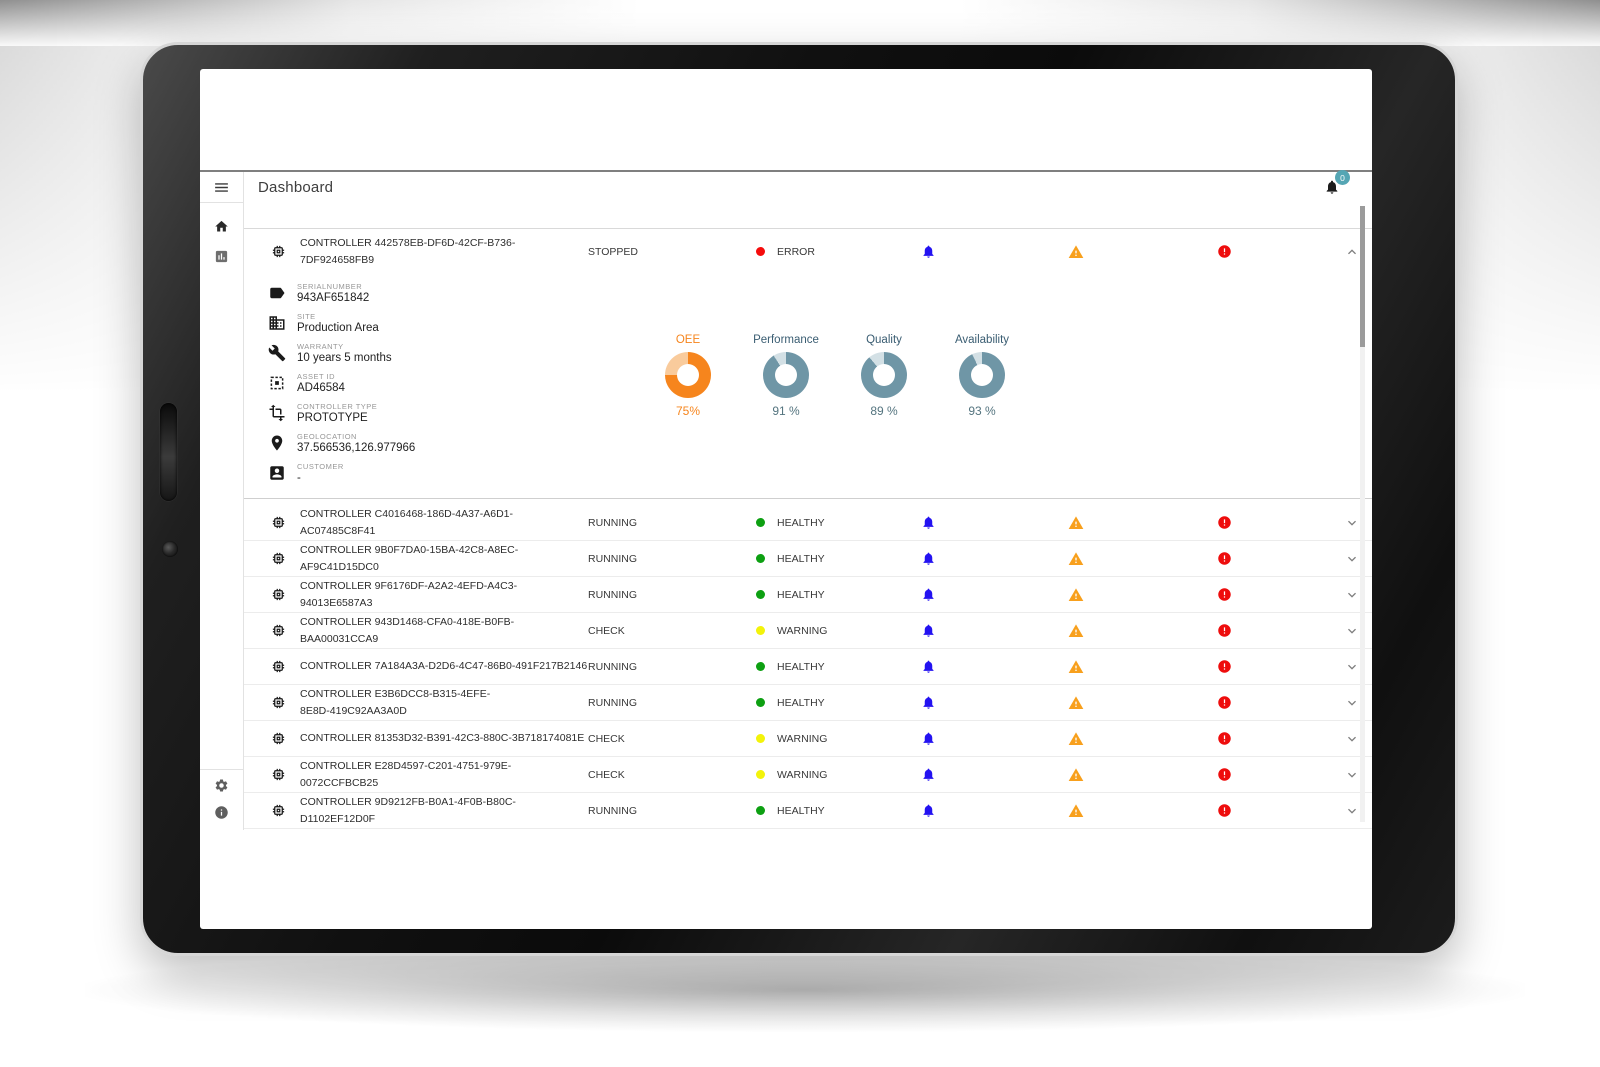 Image resolution: width=1600 pixels, height=1067 pixels. I want to click on background-sheen-top, so click(800, 23).